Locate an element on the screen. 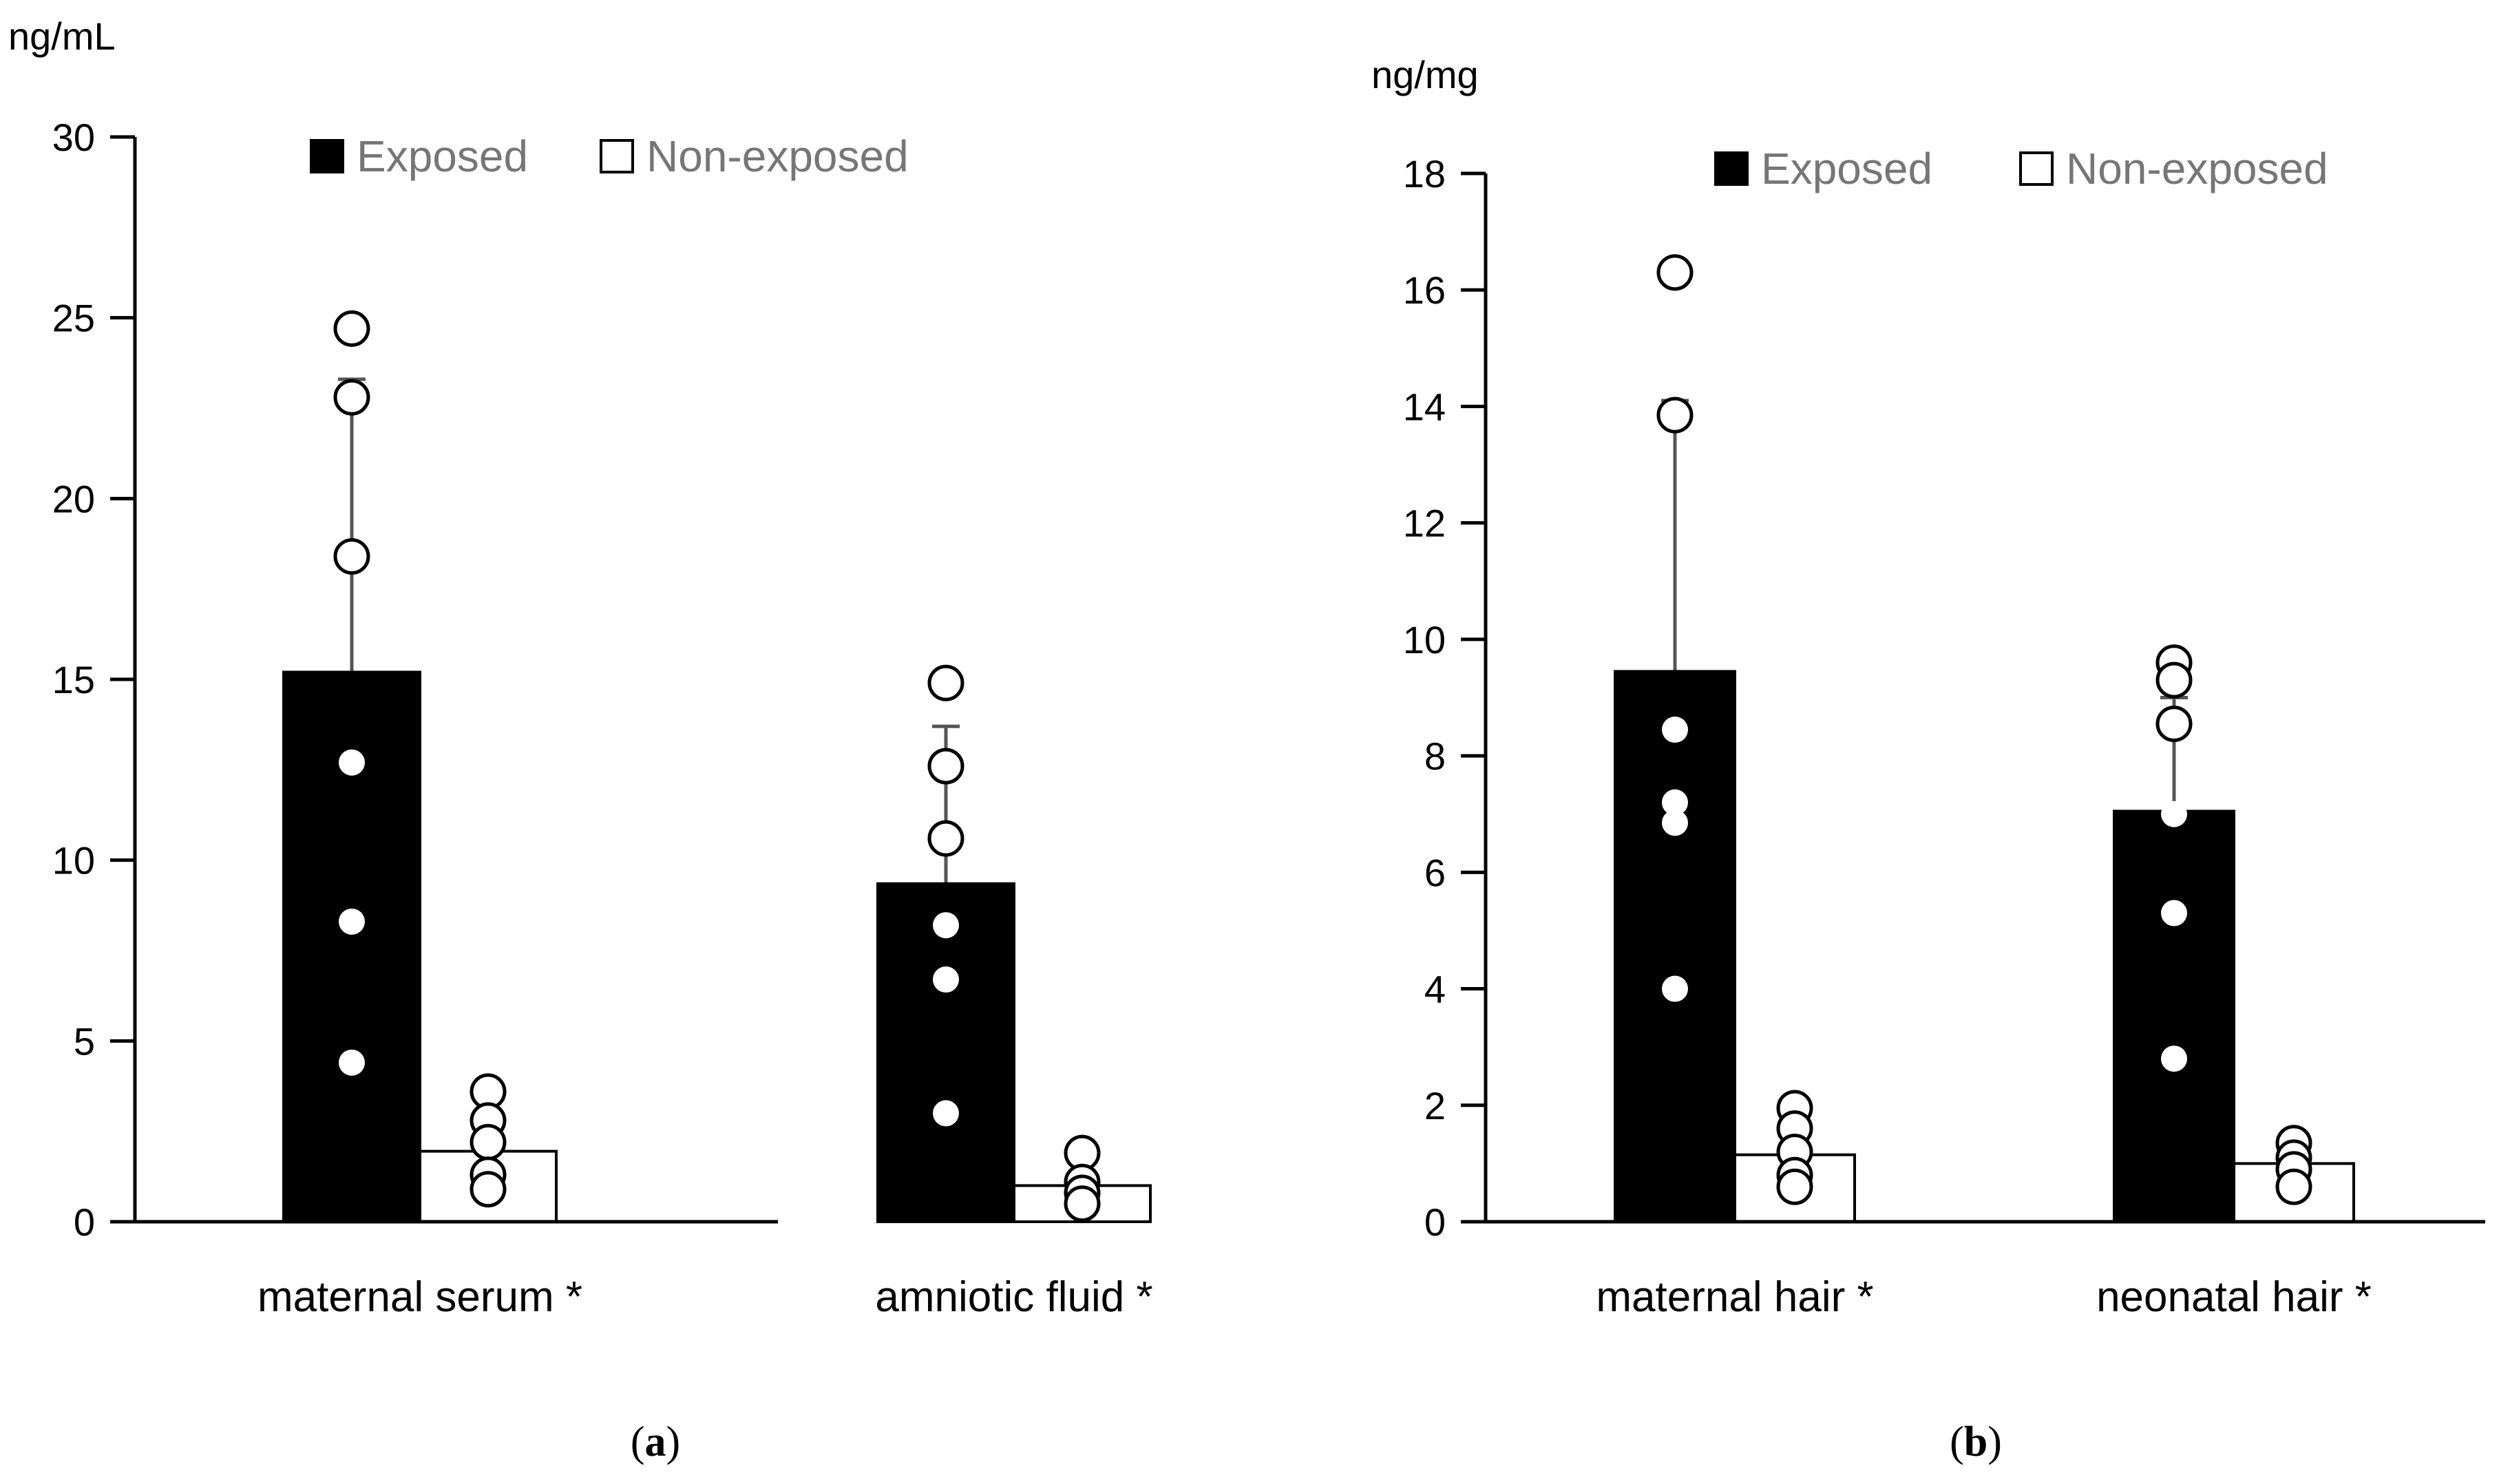  category-label: maternal hair * is located at coordinates (1734, 1297).